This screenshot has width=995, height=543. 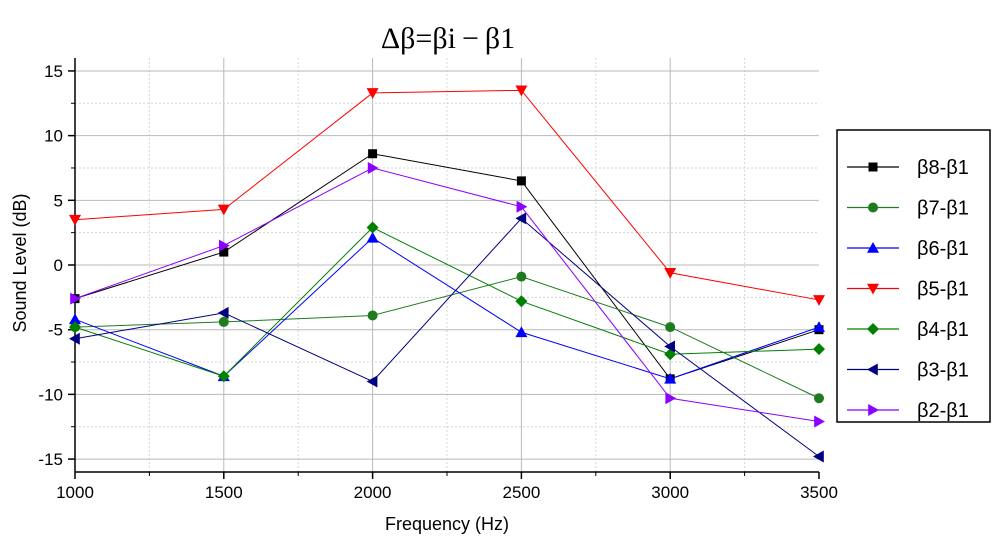 I want to click on y-tick-label: 10, so click(x=53, y=136).